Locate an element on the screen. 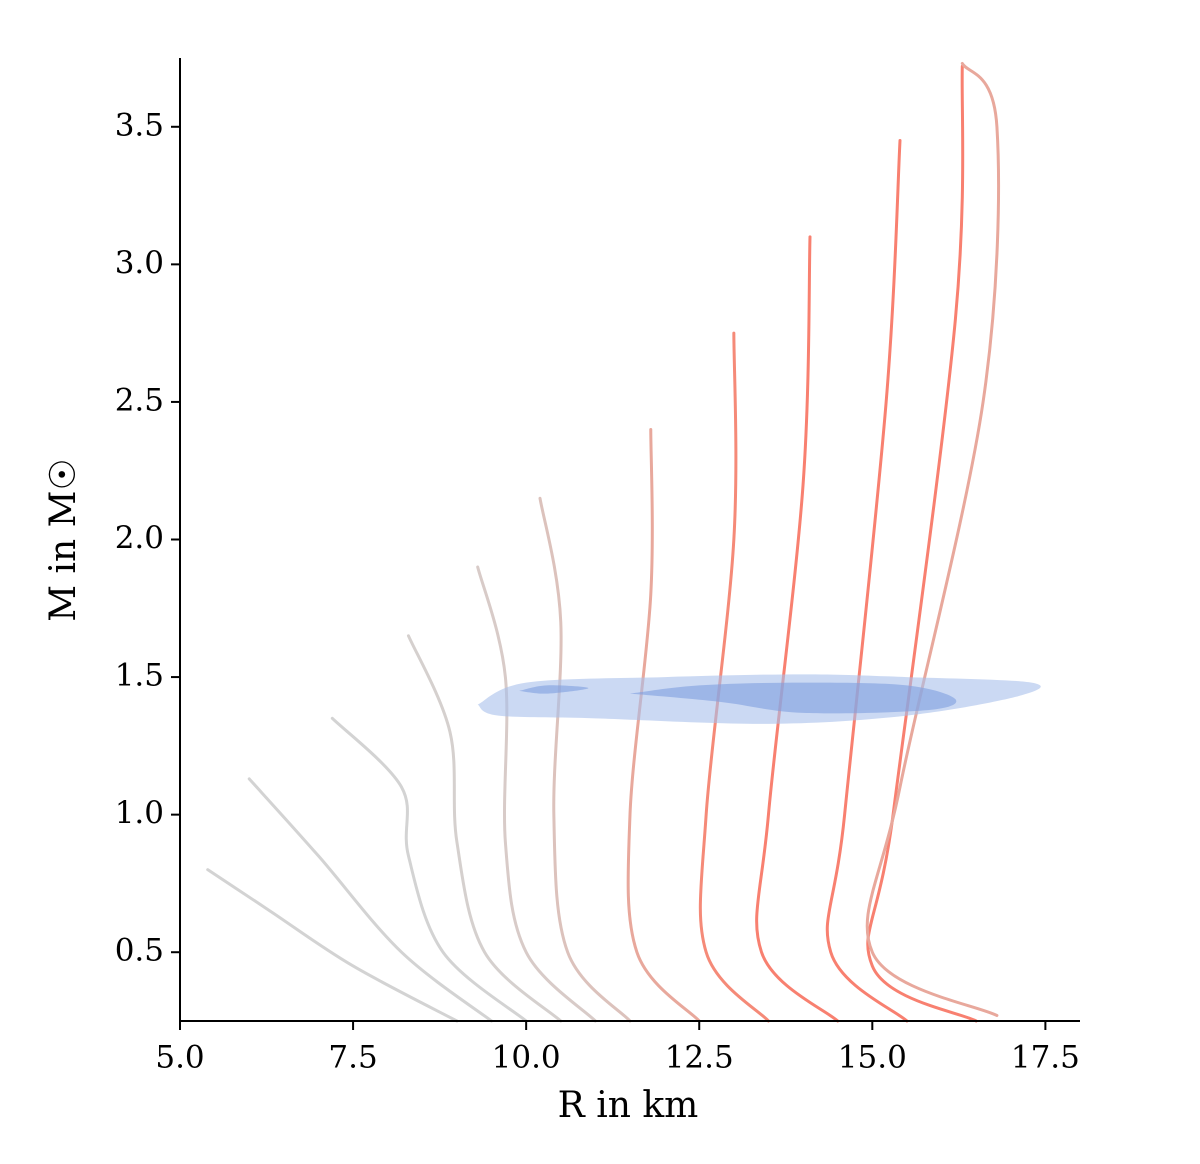 The width and height of the screenshot is (1200, 1164). x-tick-label: 10.0 is located at coordinates (526, 1058).